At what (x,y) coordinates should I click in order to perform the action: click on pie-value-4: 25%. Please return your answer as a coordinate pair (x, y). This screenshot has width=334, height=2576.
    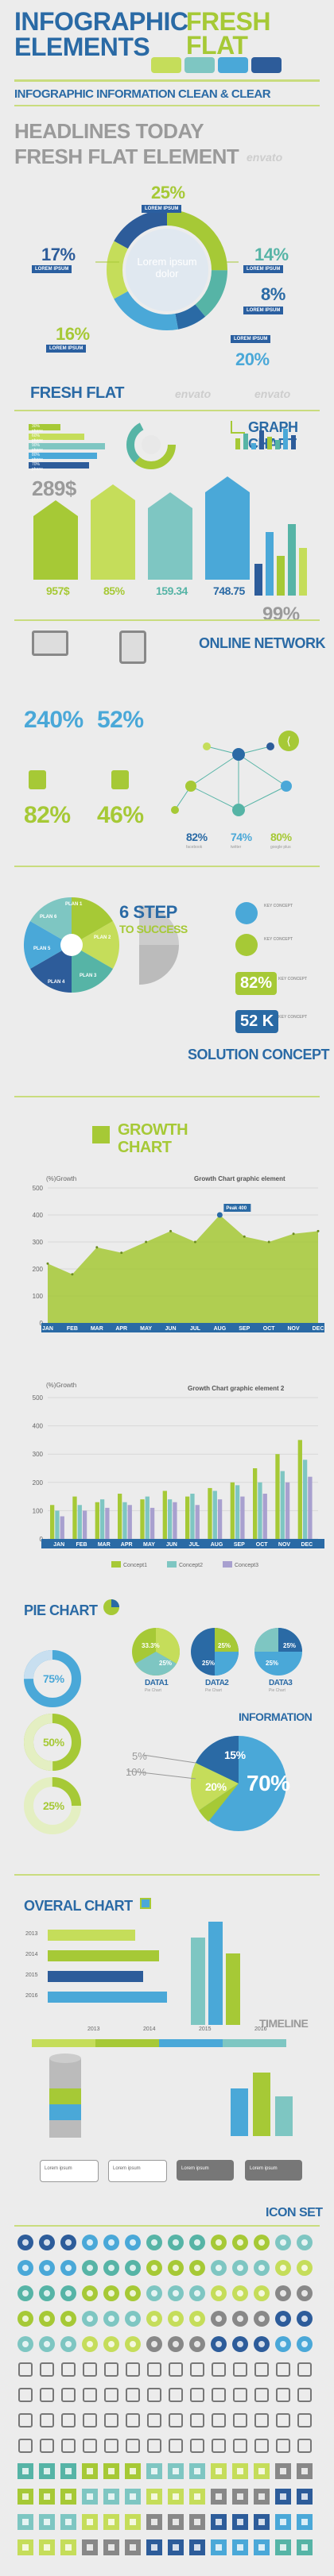
    Looking at the image, I should click on (209, 1663).